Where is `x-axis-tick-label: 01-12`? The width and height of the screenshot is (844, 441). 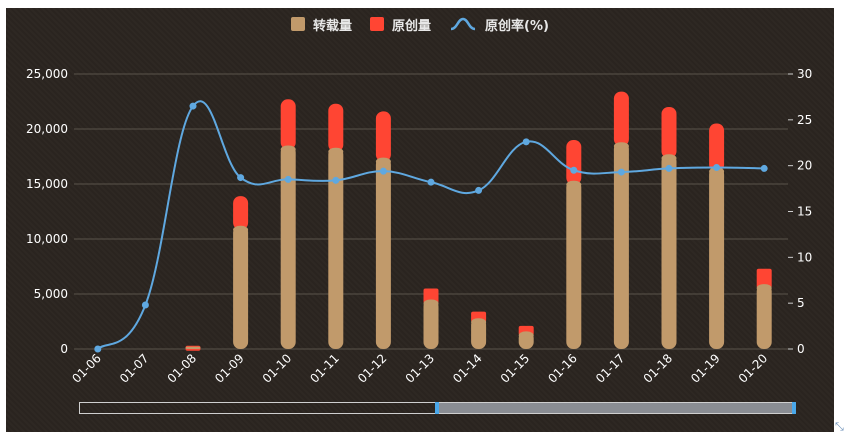
x-axis-tick-label: 01-12 is located at coordinates (372, 368).